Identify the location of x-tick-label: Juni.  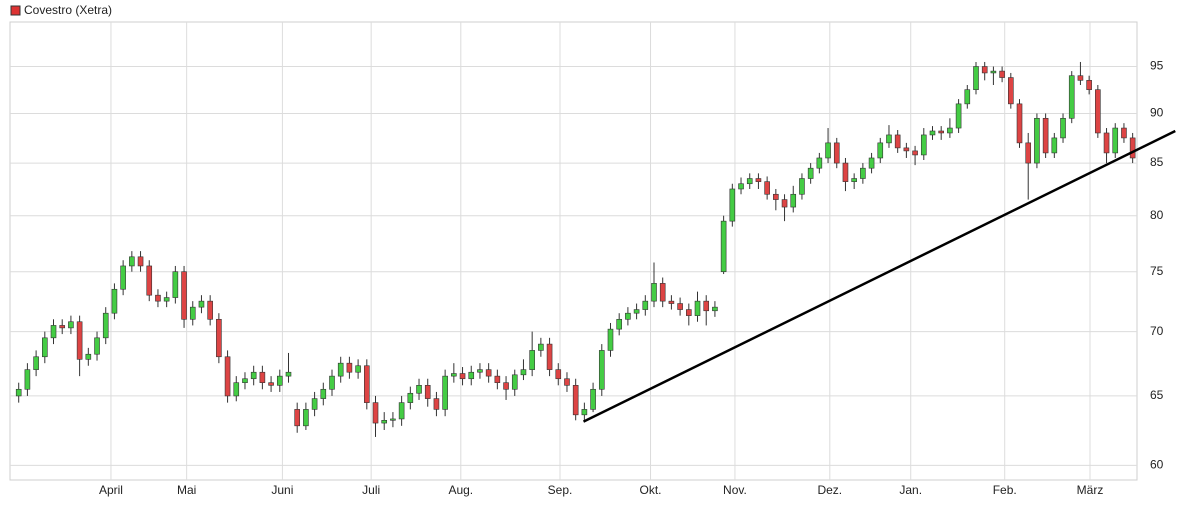
(282, 490).